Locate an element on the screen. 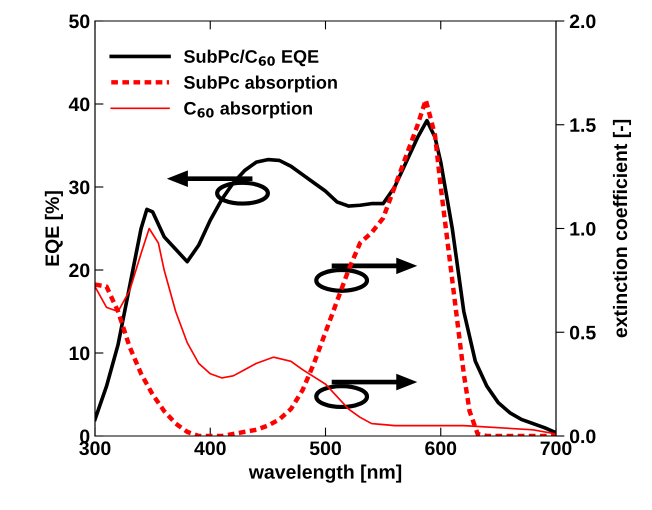 This screenshot has height=510, width=652. y2-tick-label: 2.0 is located at coordinates (583, 21).